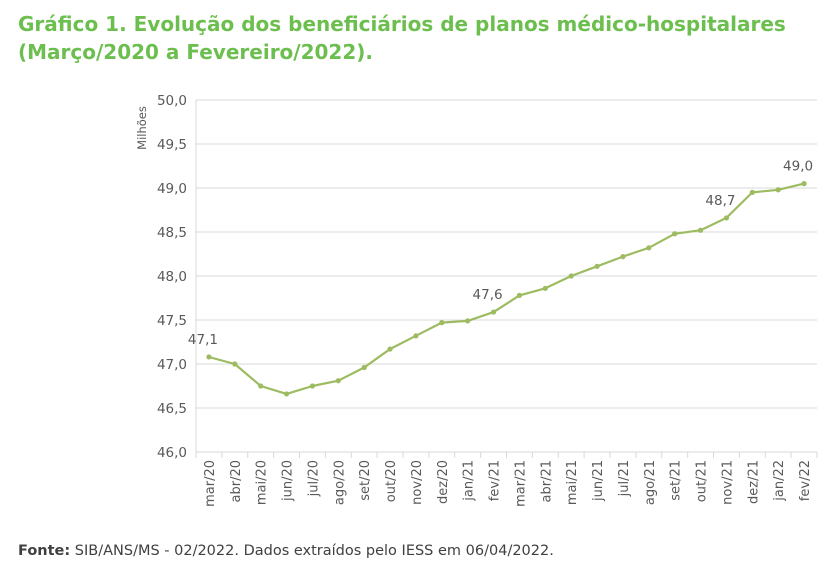 This screenshot has width=829, height=571. I want to click on x-tick-label: nov/20, so click(417, 482).